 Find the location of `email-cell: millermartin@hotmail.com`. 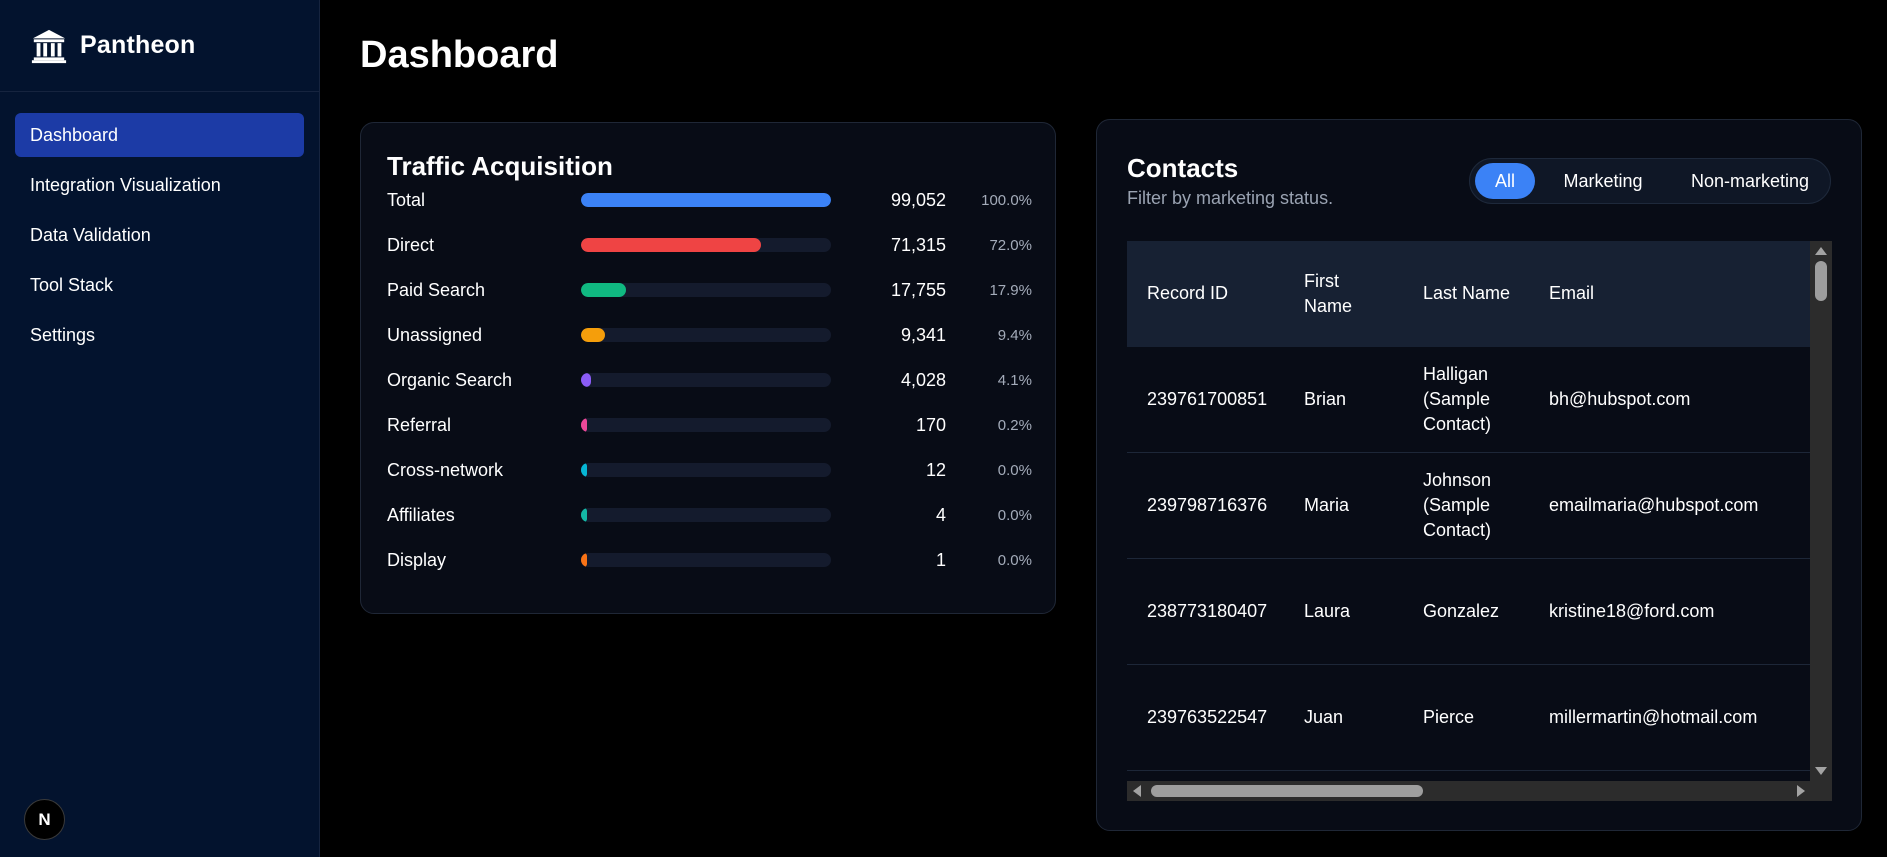

email-cell: millermartin@hotmail.com is located at coordinates (1653, 717).